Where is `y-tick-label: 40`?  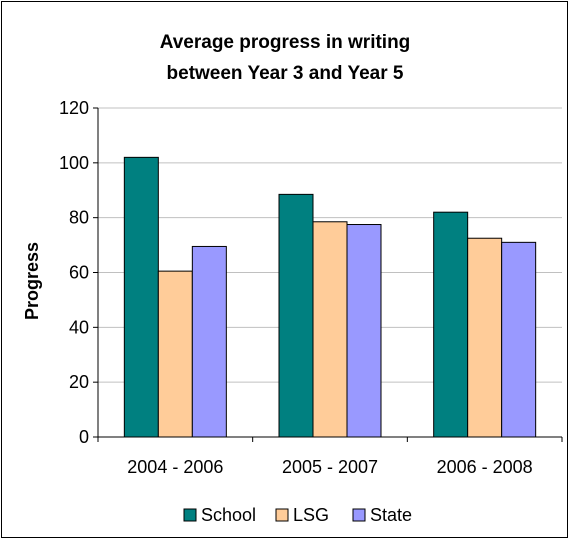 y-tick-label: 40 is located at coordinates (79, 327).